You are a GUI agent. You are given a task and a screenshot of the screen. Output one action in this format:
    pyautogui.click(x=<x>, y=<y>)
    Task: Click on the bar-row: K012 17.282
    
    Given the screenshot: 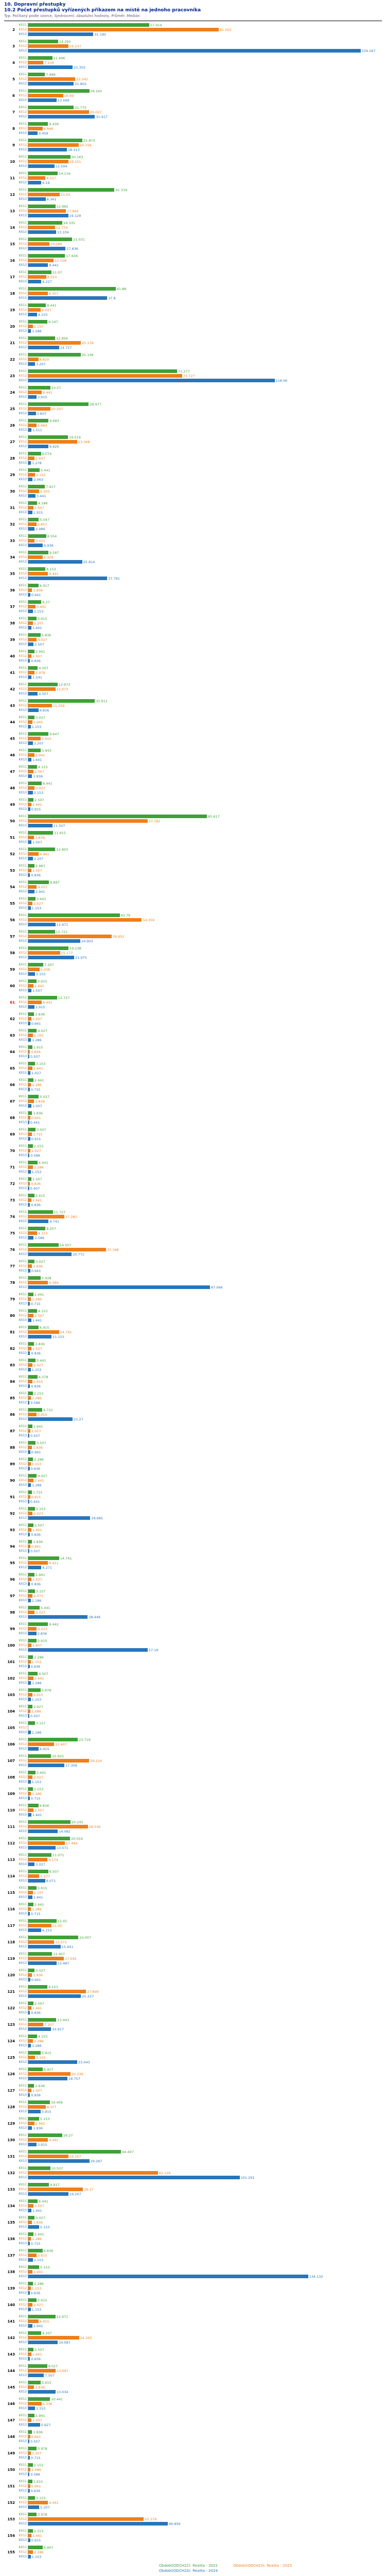 What is the action you would take?
    pyautogui.click(x=198, y=1216)
    